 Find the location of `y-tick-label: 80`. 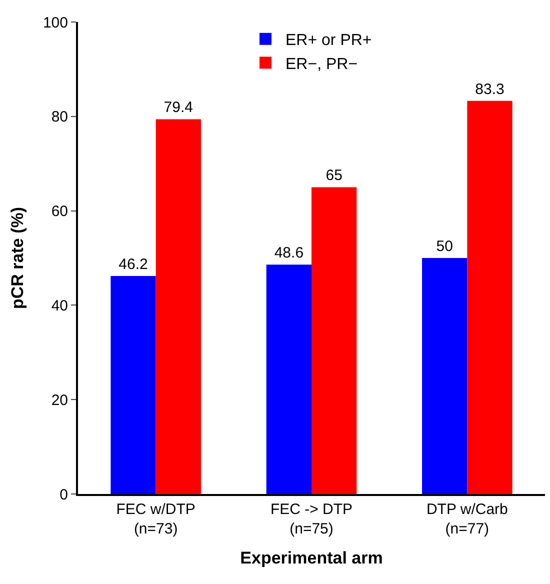

y-tick-label: 80 is located at coordinates (59, 117).